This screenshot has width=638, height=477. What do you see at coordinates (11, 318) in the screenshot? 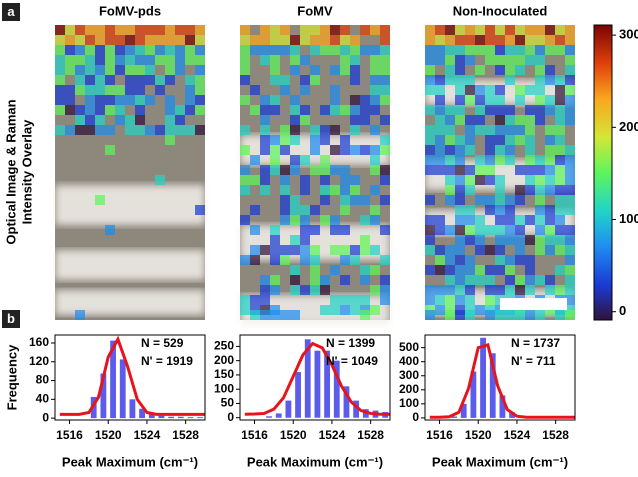
I see `panel-label: b` at bounding box center [11, 318].